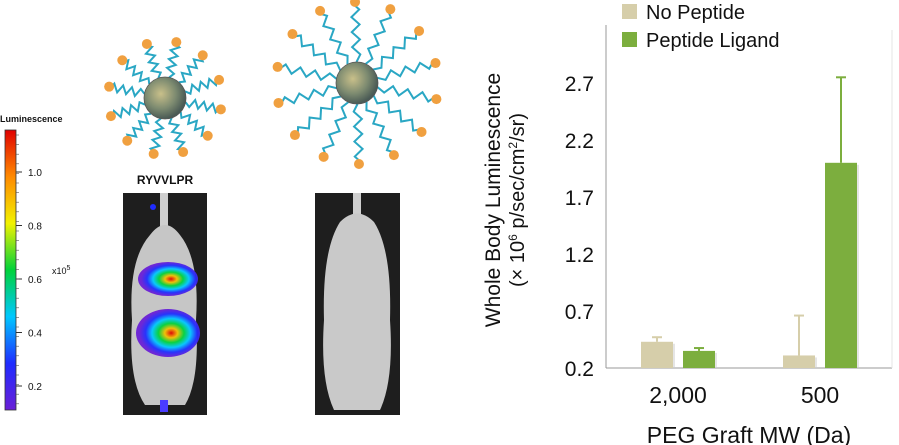 The image size is (899, 445). I want to click on x-axis-label: PEG Graft MW (Da), so click(749, 433).